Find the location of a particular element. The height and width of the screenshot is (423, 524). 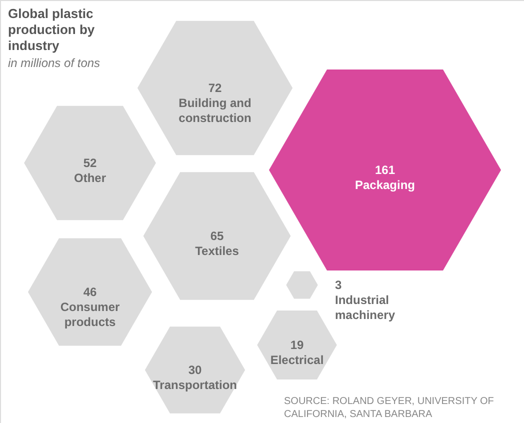

data-label: 46 is located at coordinates (90, 292).